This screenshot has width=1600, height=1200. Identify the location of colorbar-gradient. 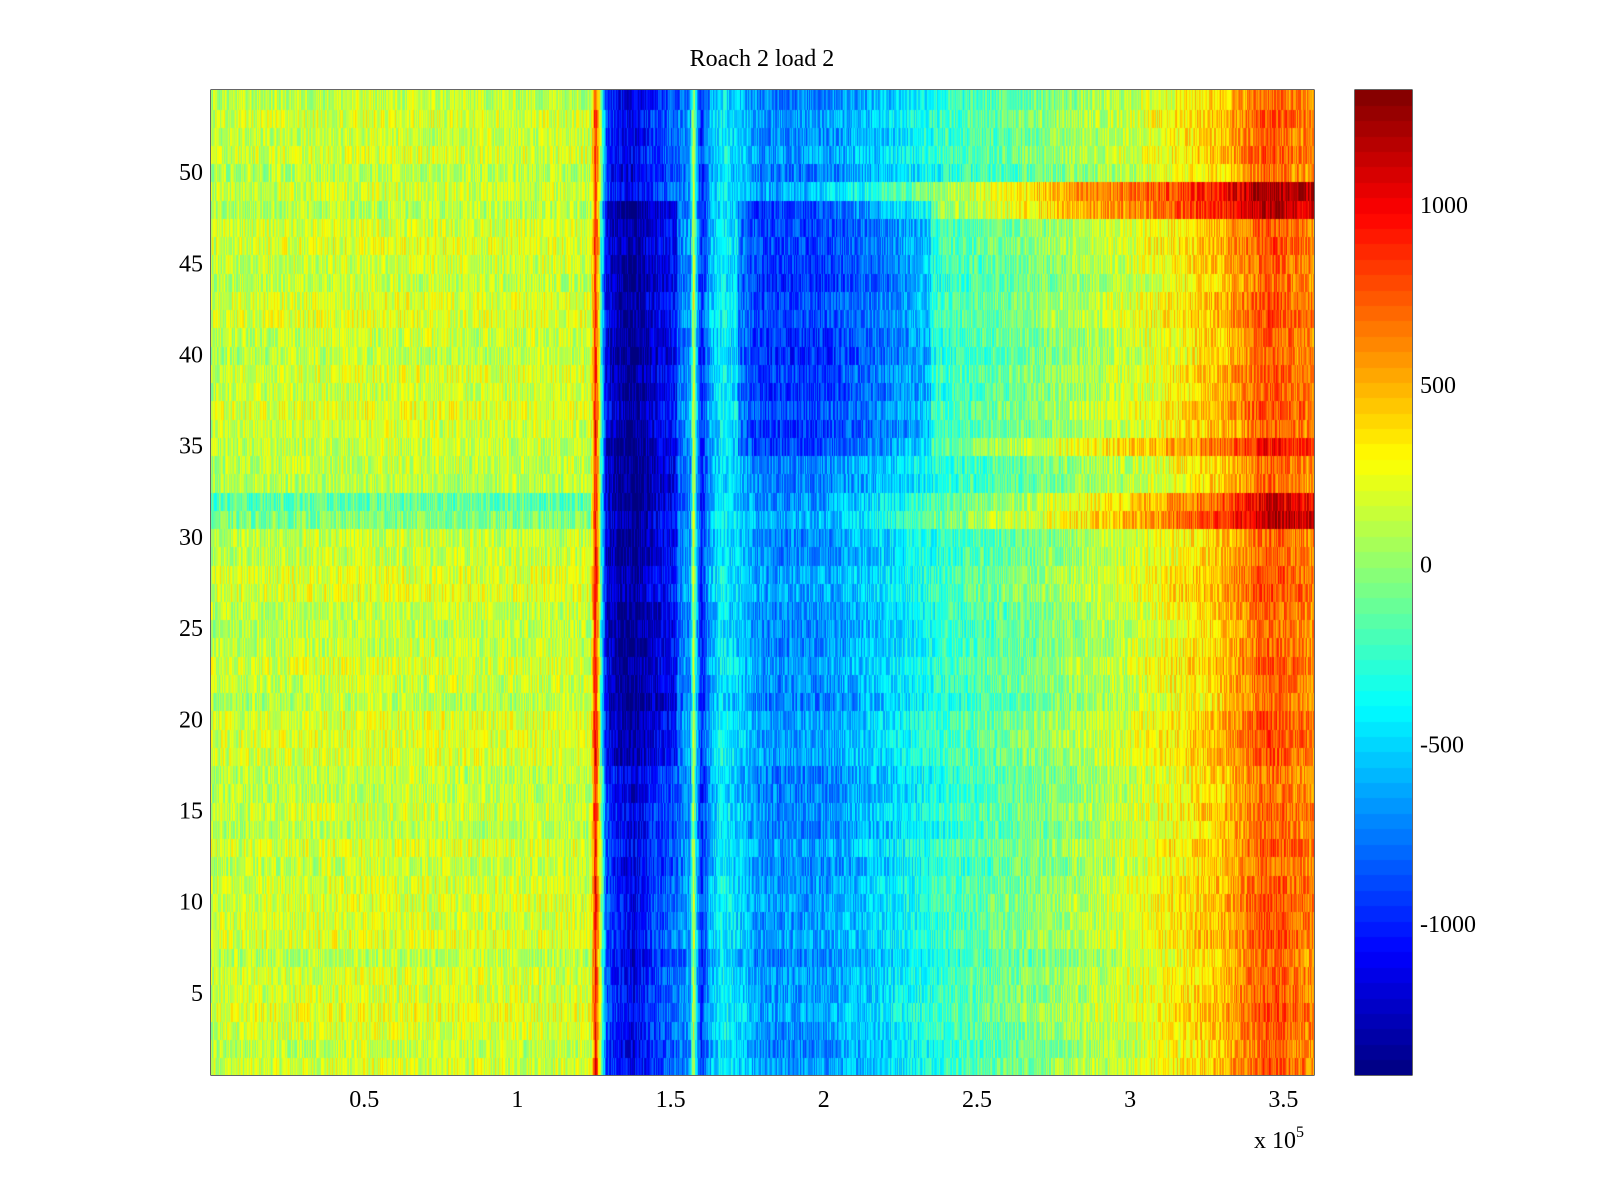
(1383, 582).